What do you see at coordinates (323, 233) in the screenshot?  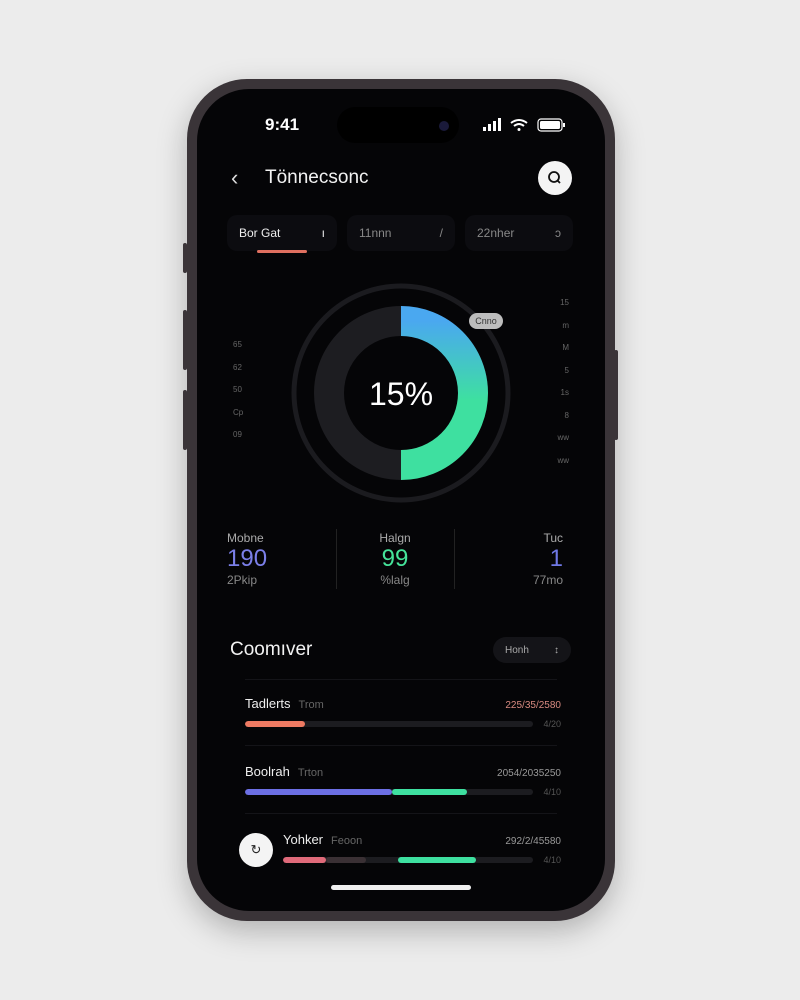 I see `tab-suffix: ı` at bounding box center [323, 233].